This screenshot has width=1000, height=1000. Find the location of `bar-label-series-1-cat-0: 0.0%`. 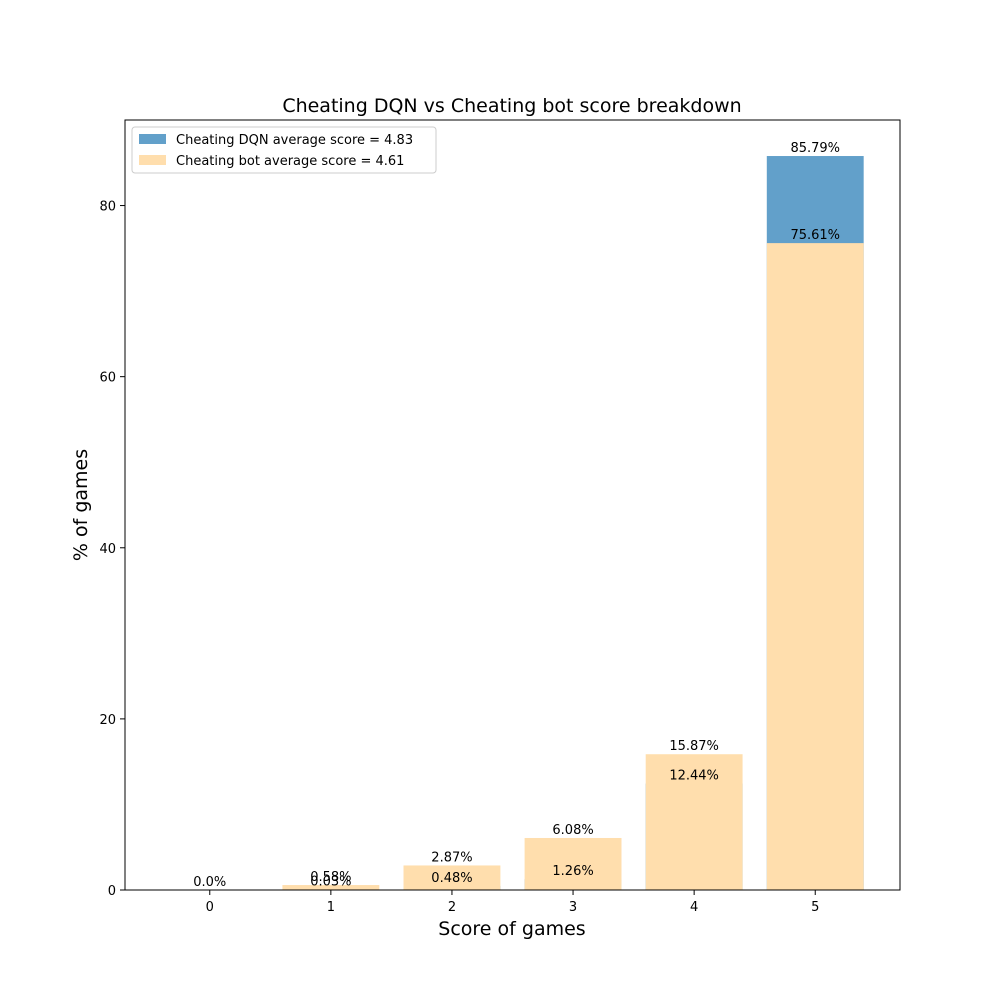

bar-label-series-1-cat-0: 0.0% is located at coordinates (209, 882).